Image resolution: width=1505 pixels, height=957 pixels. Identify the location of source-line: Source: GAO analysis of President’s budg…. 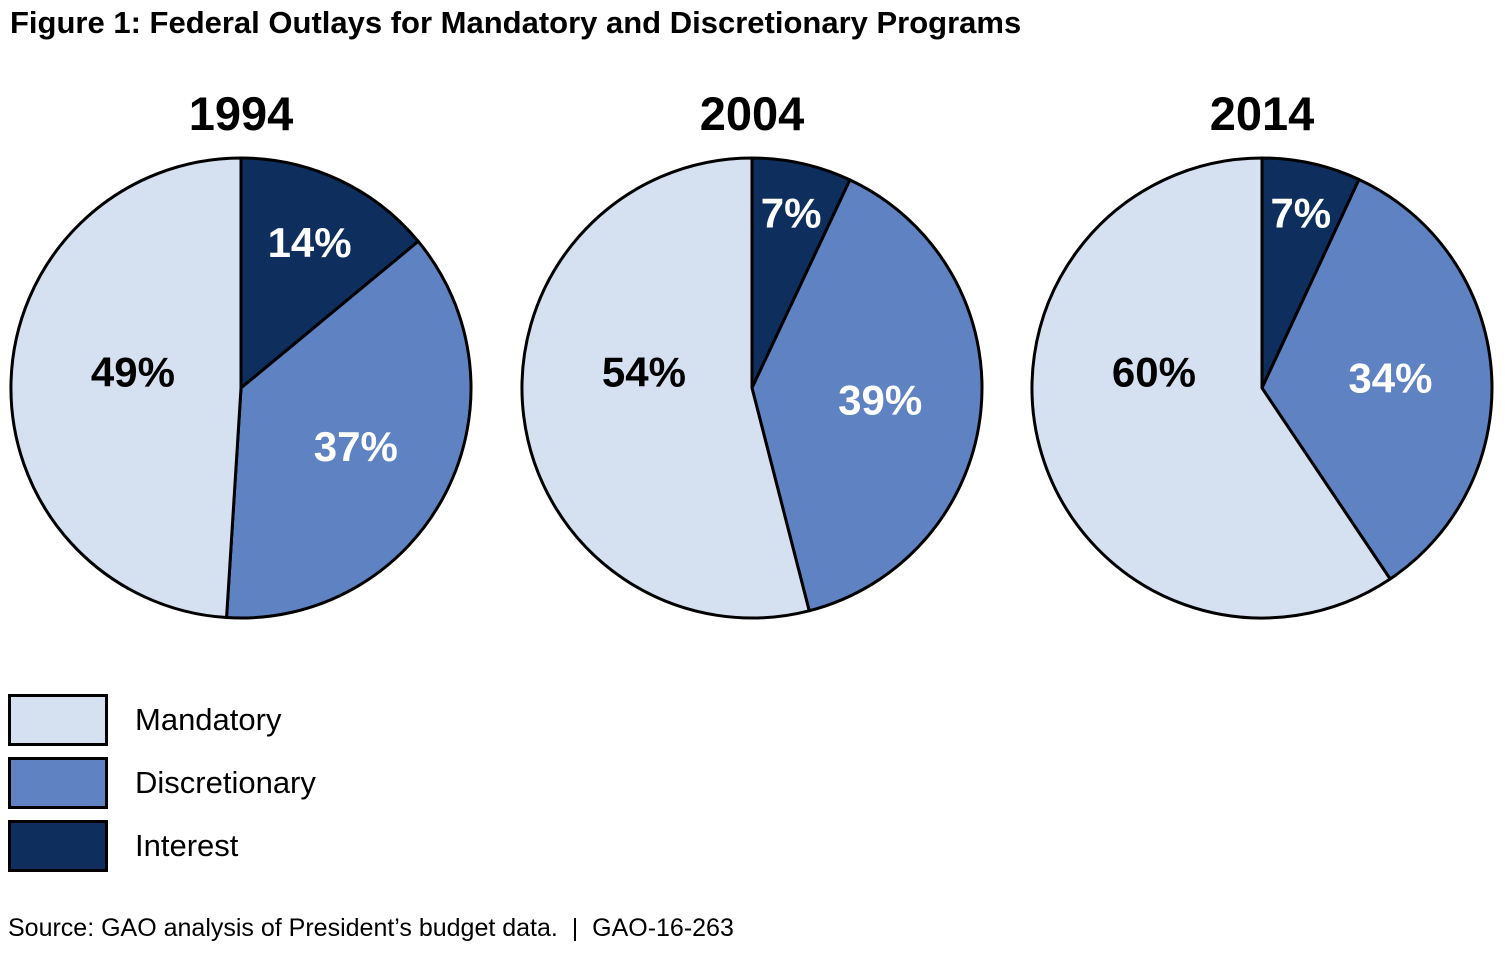
(371, 928).